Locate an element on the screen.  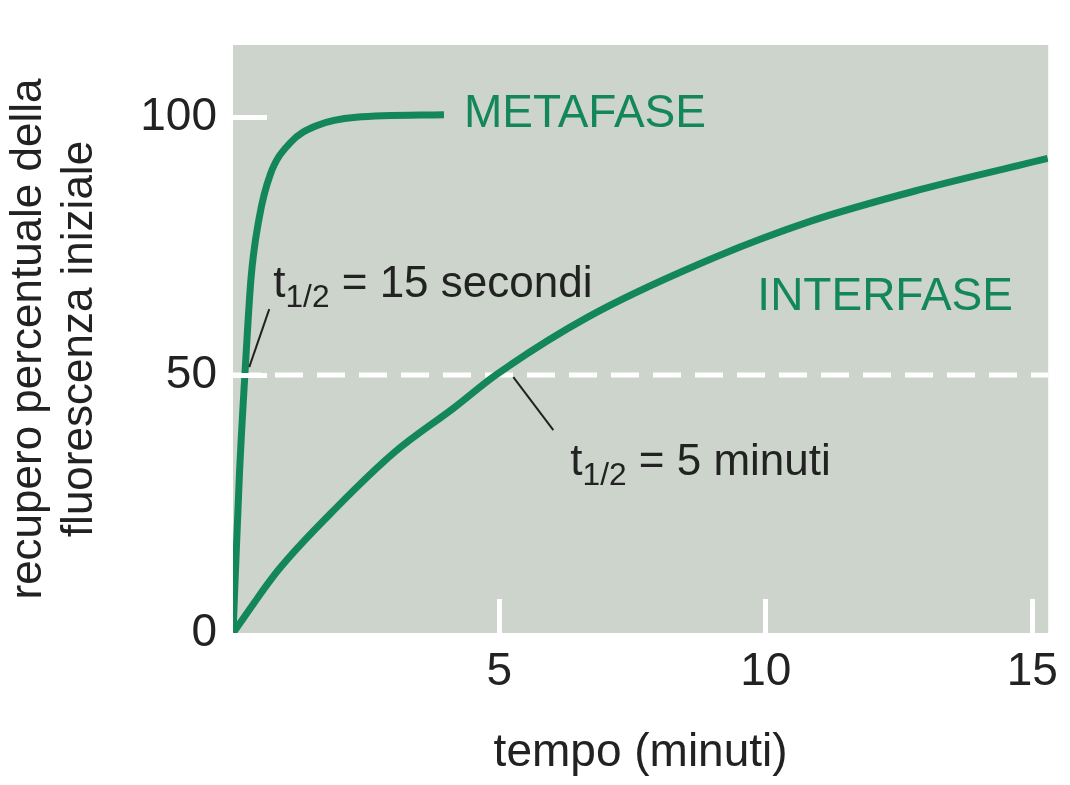
series-label: METAFASE is located at coordinates (584, 111).